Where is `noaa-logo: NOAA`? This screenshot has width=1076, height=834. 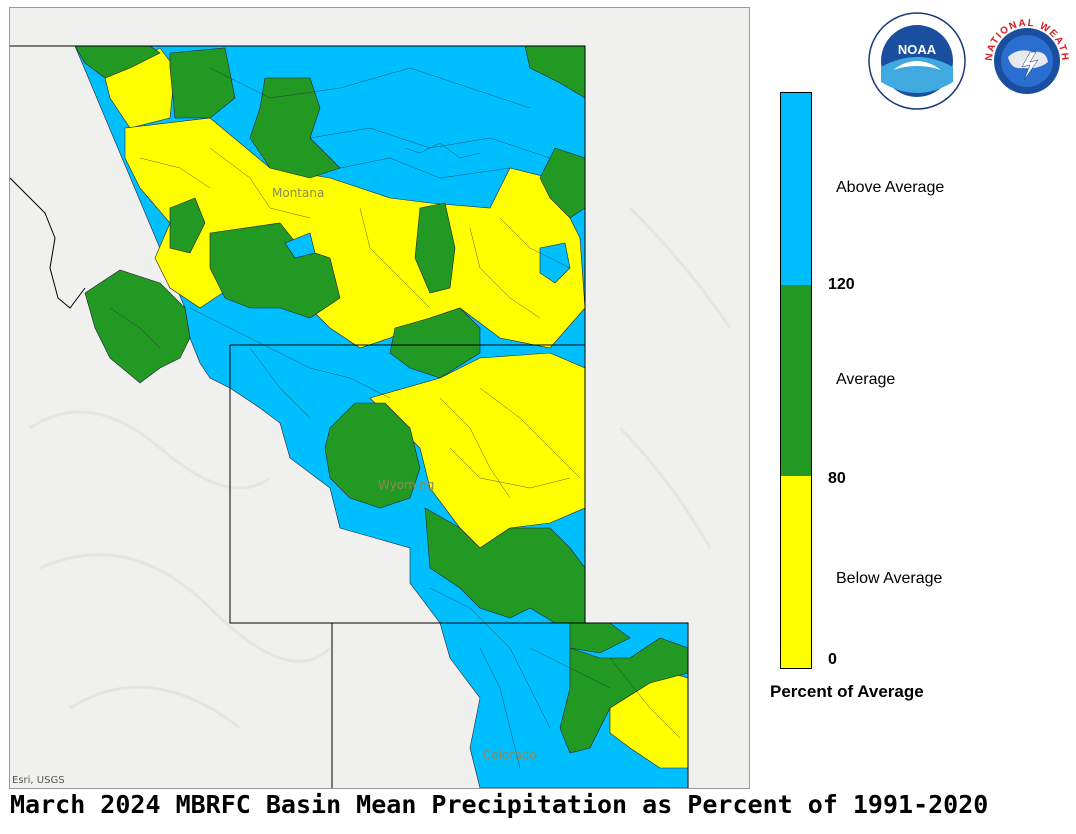
noaa-logo: NOAA is located at coordinates (917, 61).